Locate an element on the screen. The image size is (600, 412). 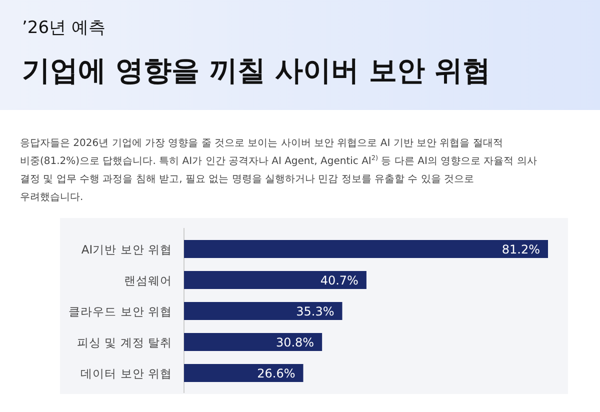
data-label: 35.3% is located at coordinates (315, 311).